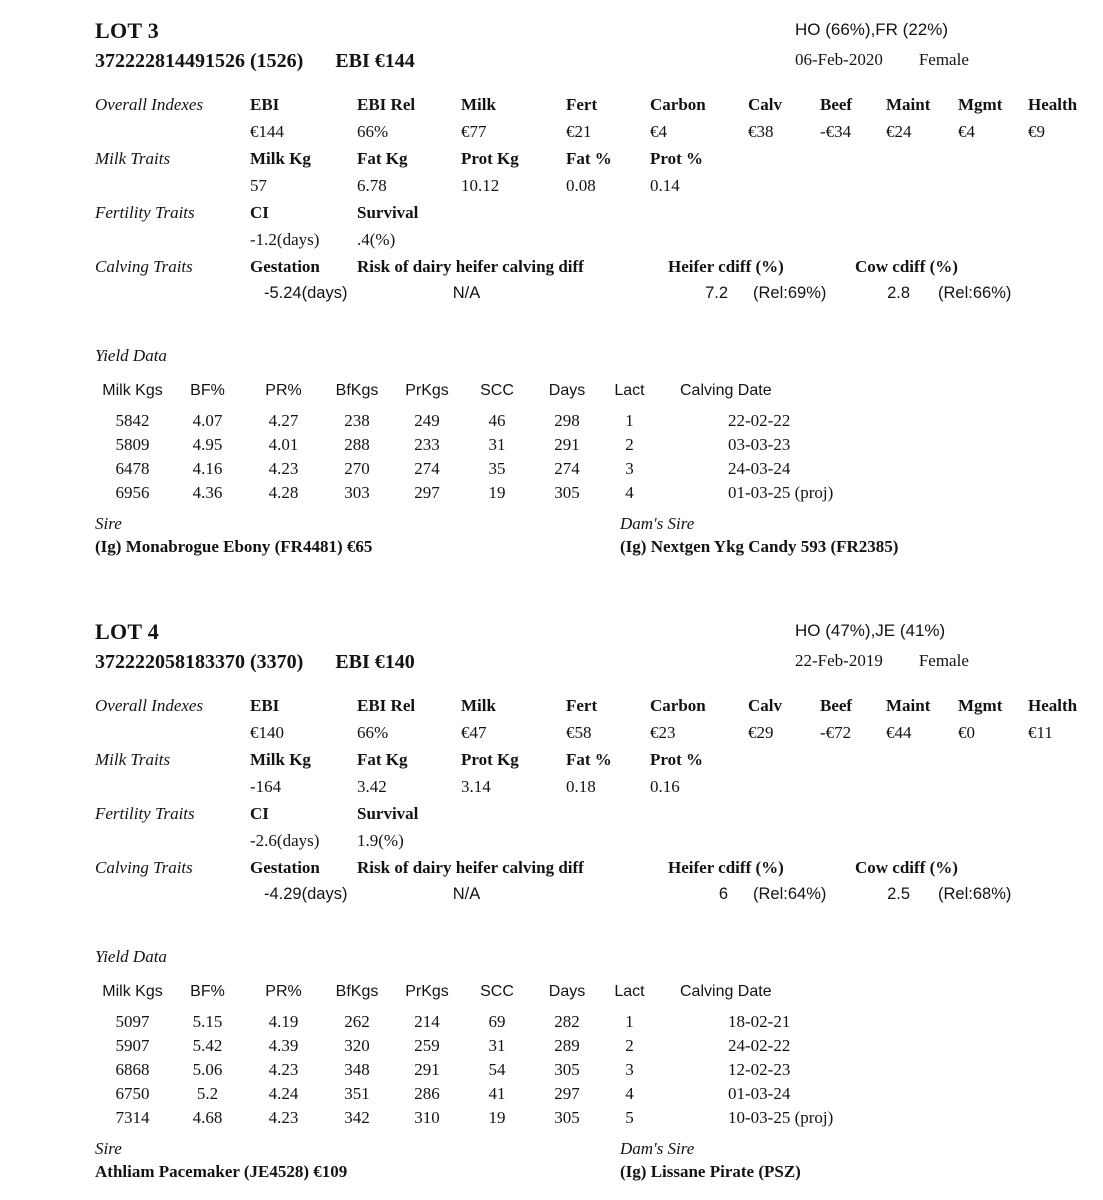  I want to click on yield-cell: 286, so click(427, 1093).